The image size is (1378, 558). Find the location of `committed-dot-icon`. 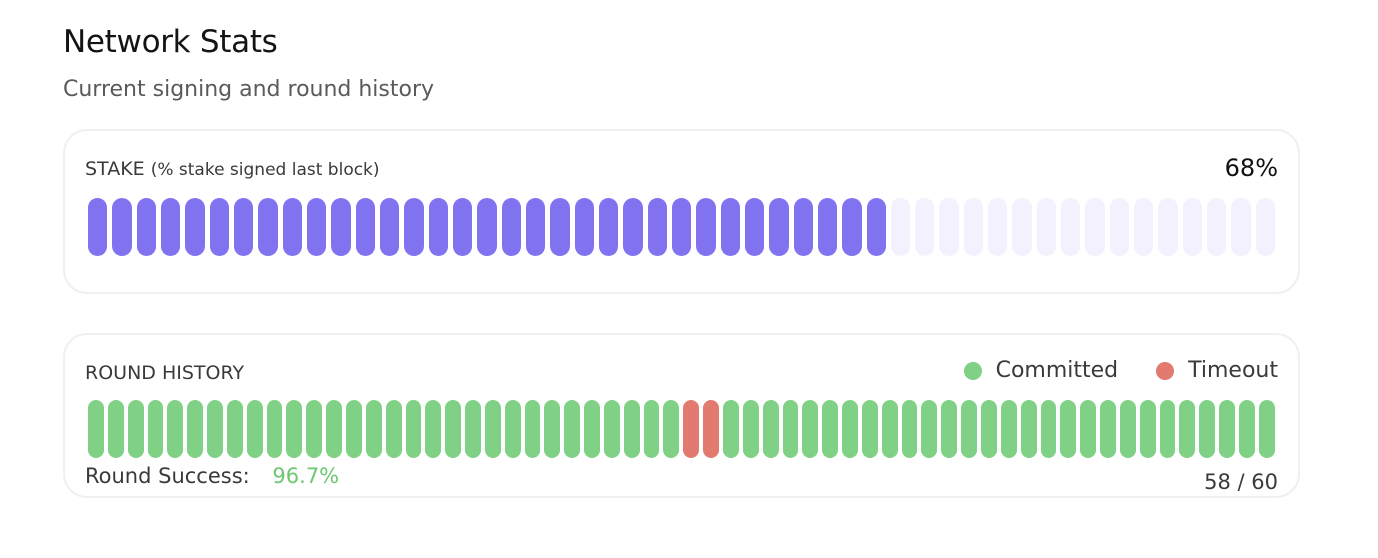

committed-dot-icon is located at coordinates (972, 371).